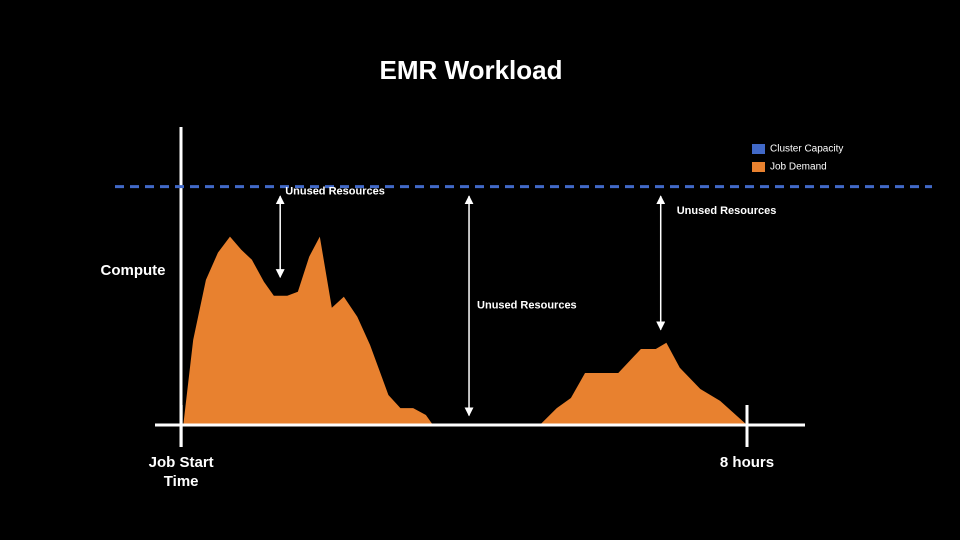 The image size is (960, 540). I want to click on legend-label: Cluster Capacity, so click(806, 149).